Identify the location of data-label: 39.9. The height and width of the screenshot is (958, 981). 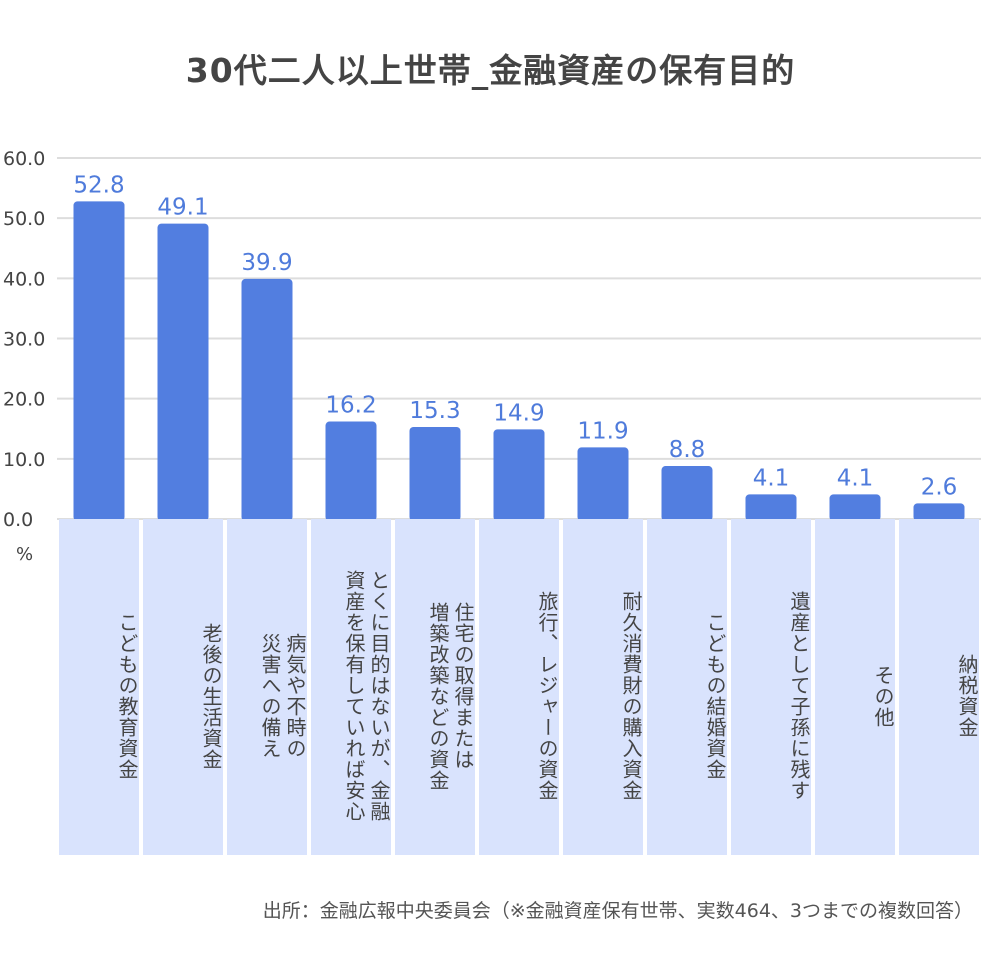
(266, 263).